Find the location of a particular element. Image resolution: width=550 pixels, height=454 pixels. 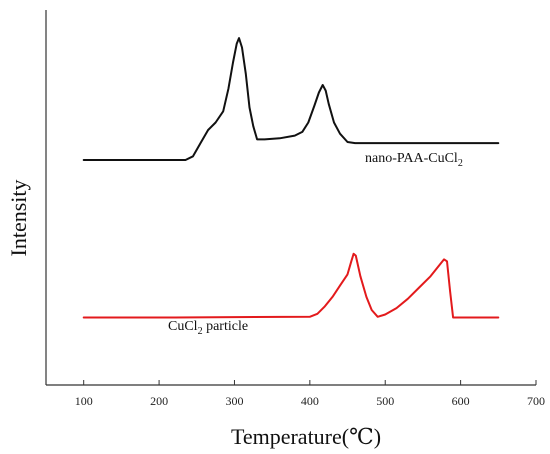

x-tick-label: 700 is located at coordinates (536, 401).